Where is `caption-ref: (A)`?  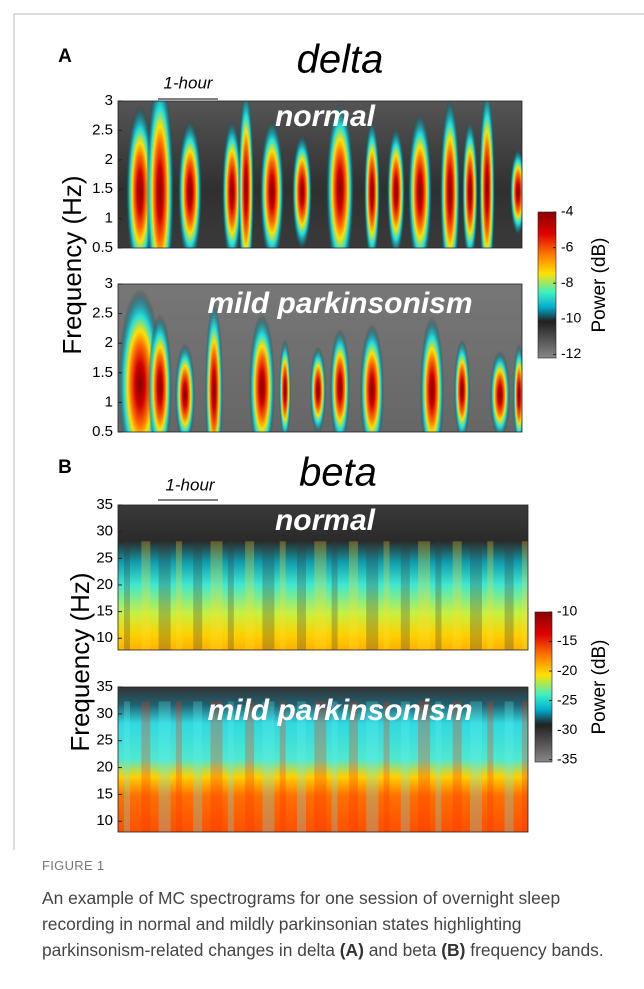
caption-ref: (A) is located at coordinates (351, 950).